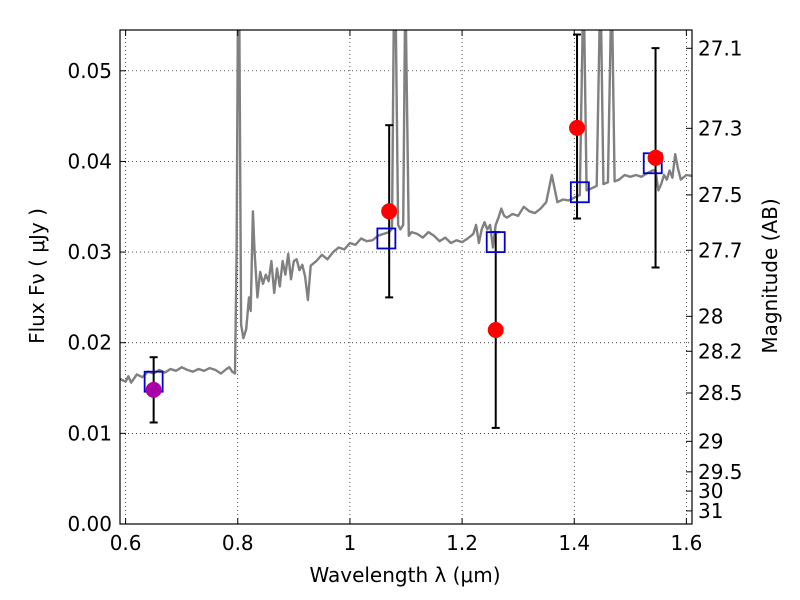  I want to click on x-tick-label: 0.6, so click(126, 543).